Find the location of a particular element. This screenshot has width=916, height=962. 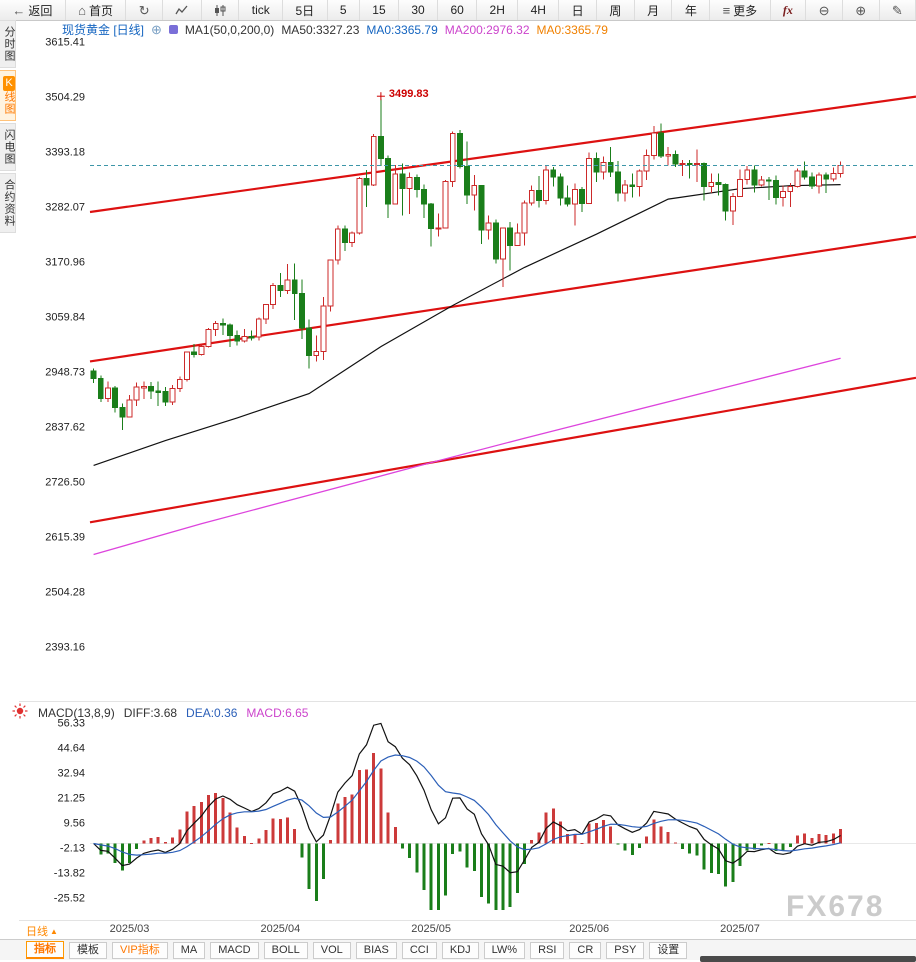

topbar-label: 返回 is located at coordinates (40, 10).